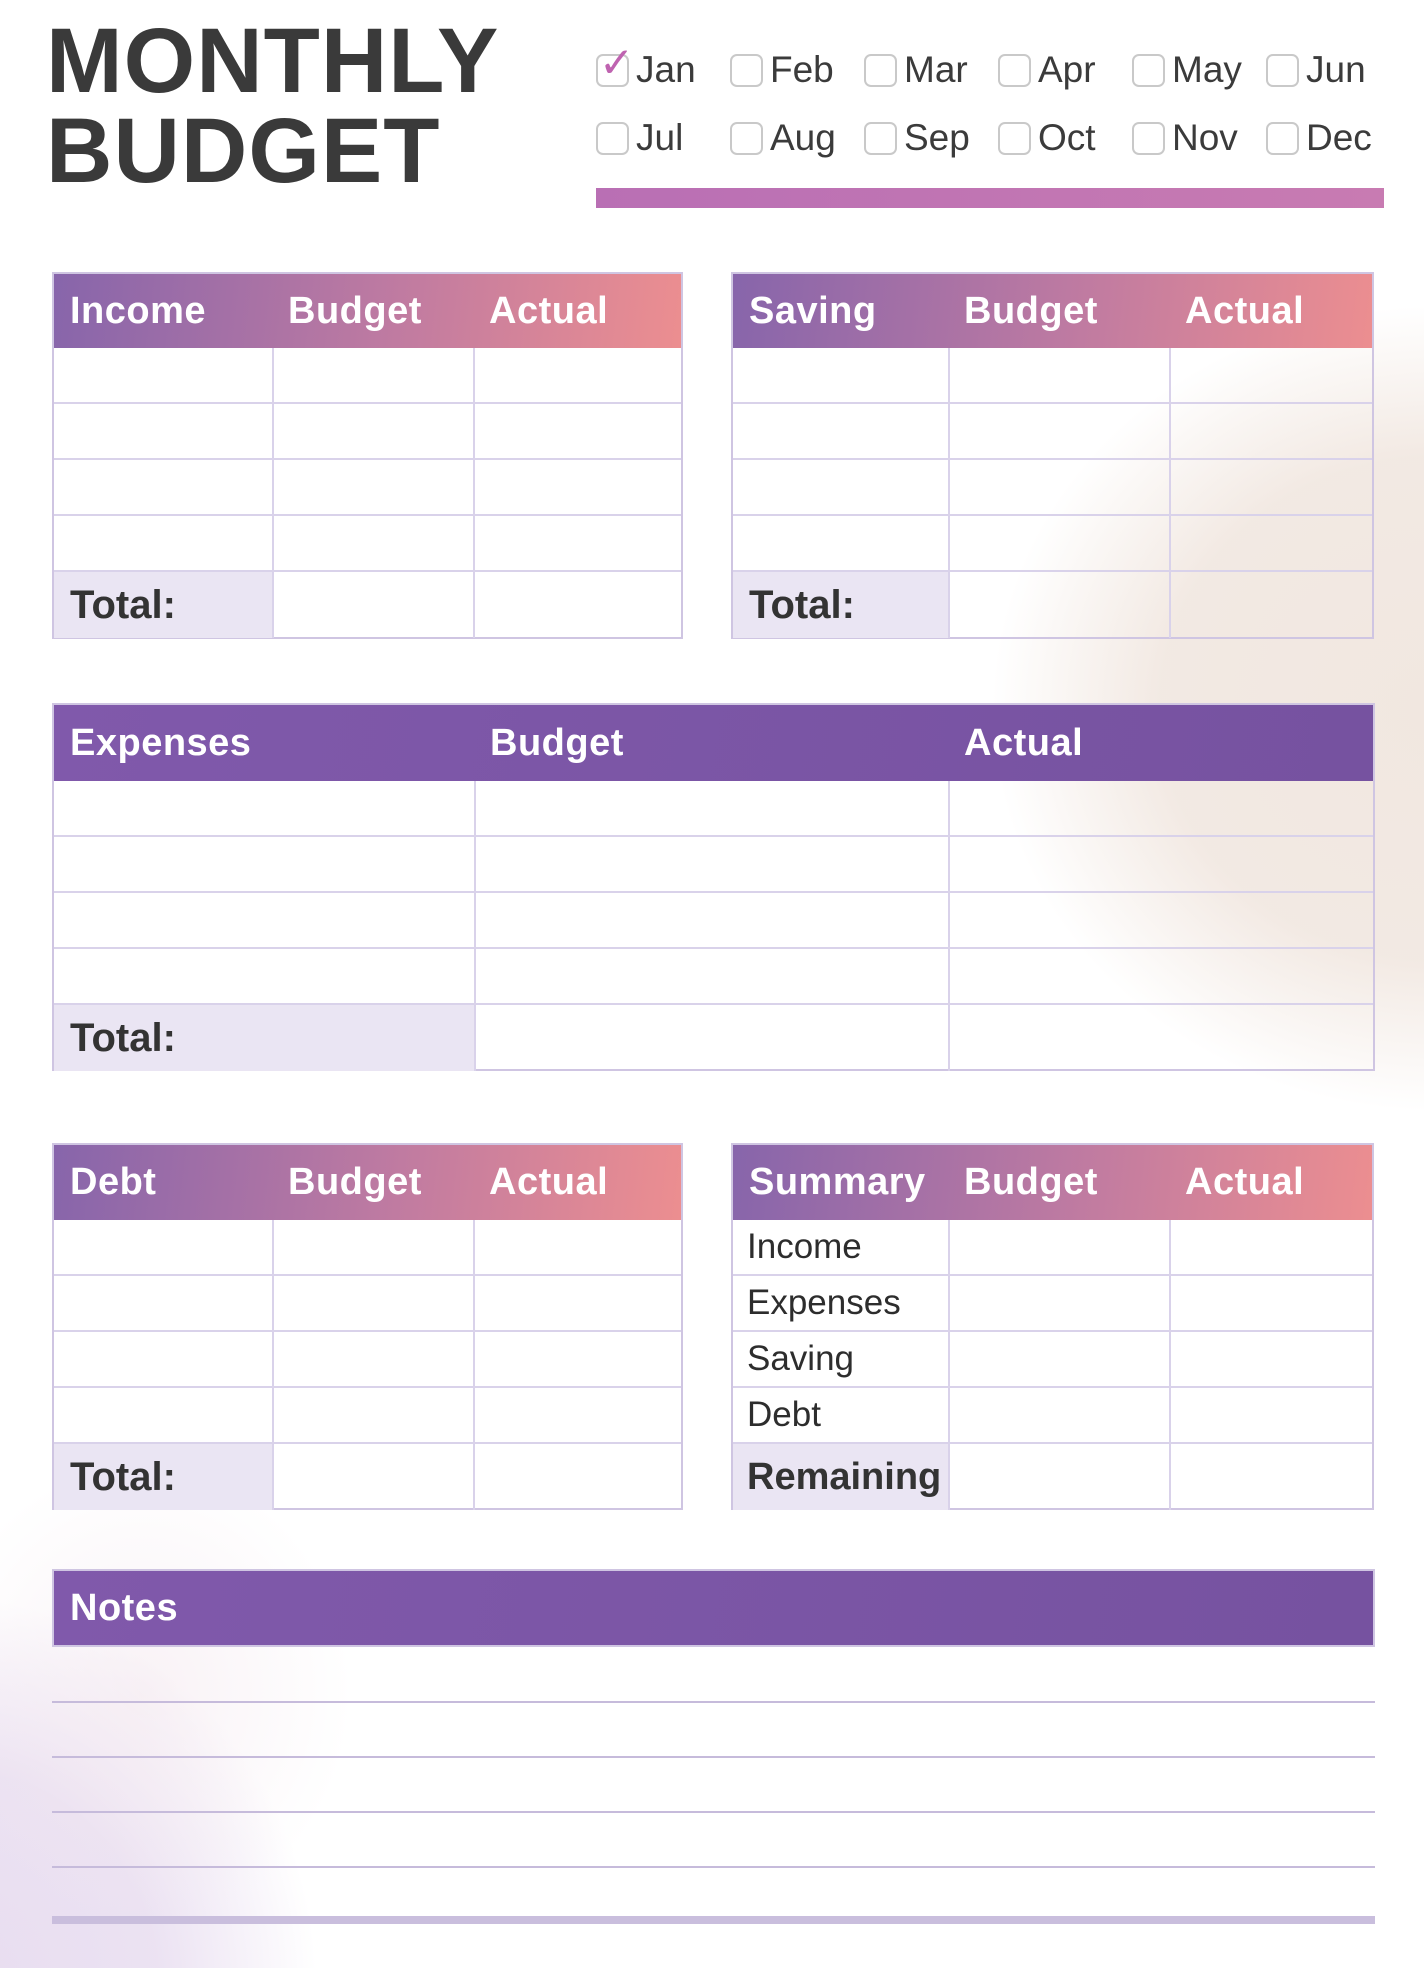 This screenshot has width=1424, height=1968. I want to click on month-option-jun: Jun, so click(1333, 69).